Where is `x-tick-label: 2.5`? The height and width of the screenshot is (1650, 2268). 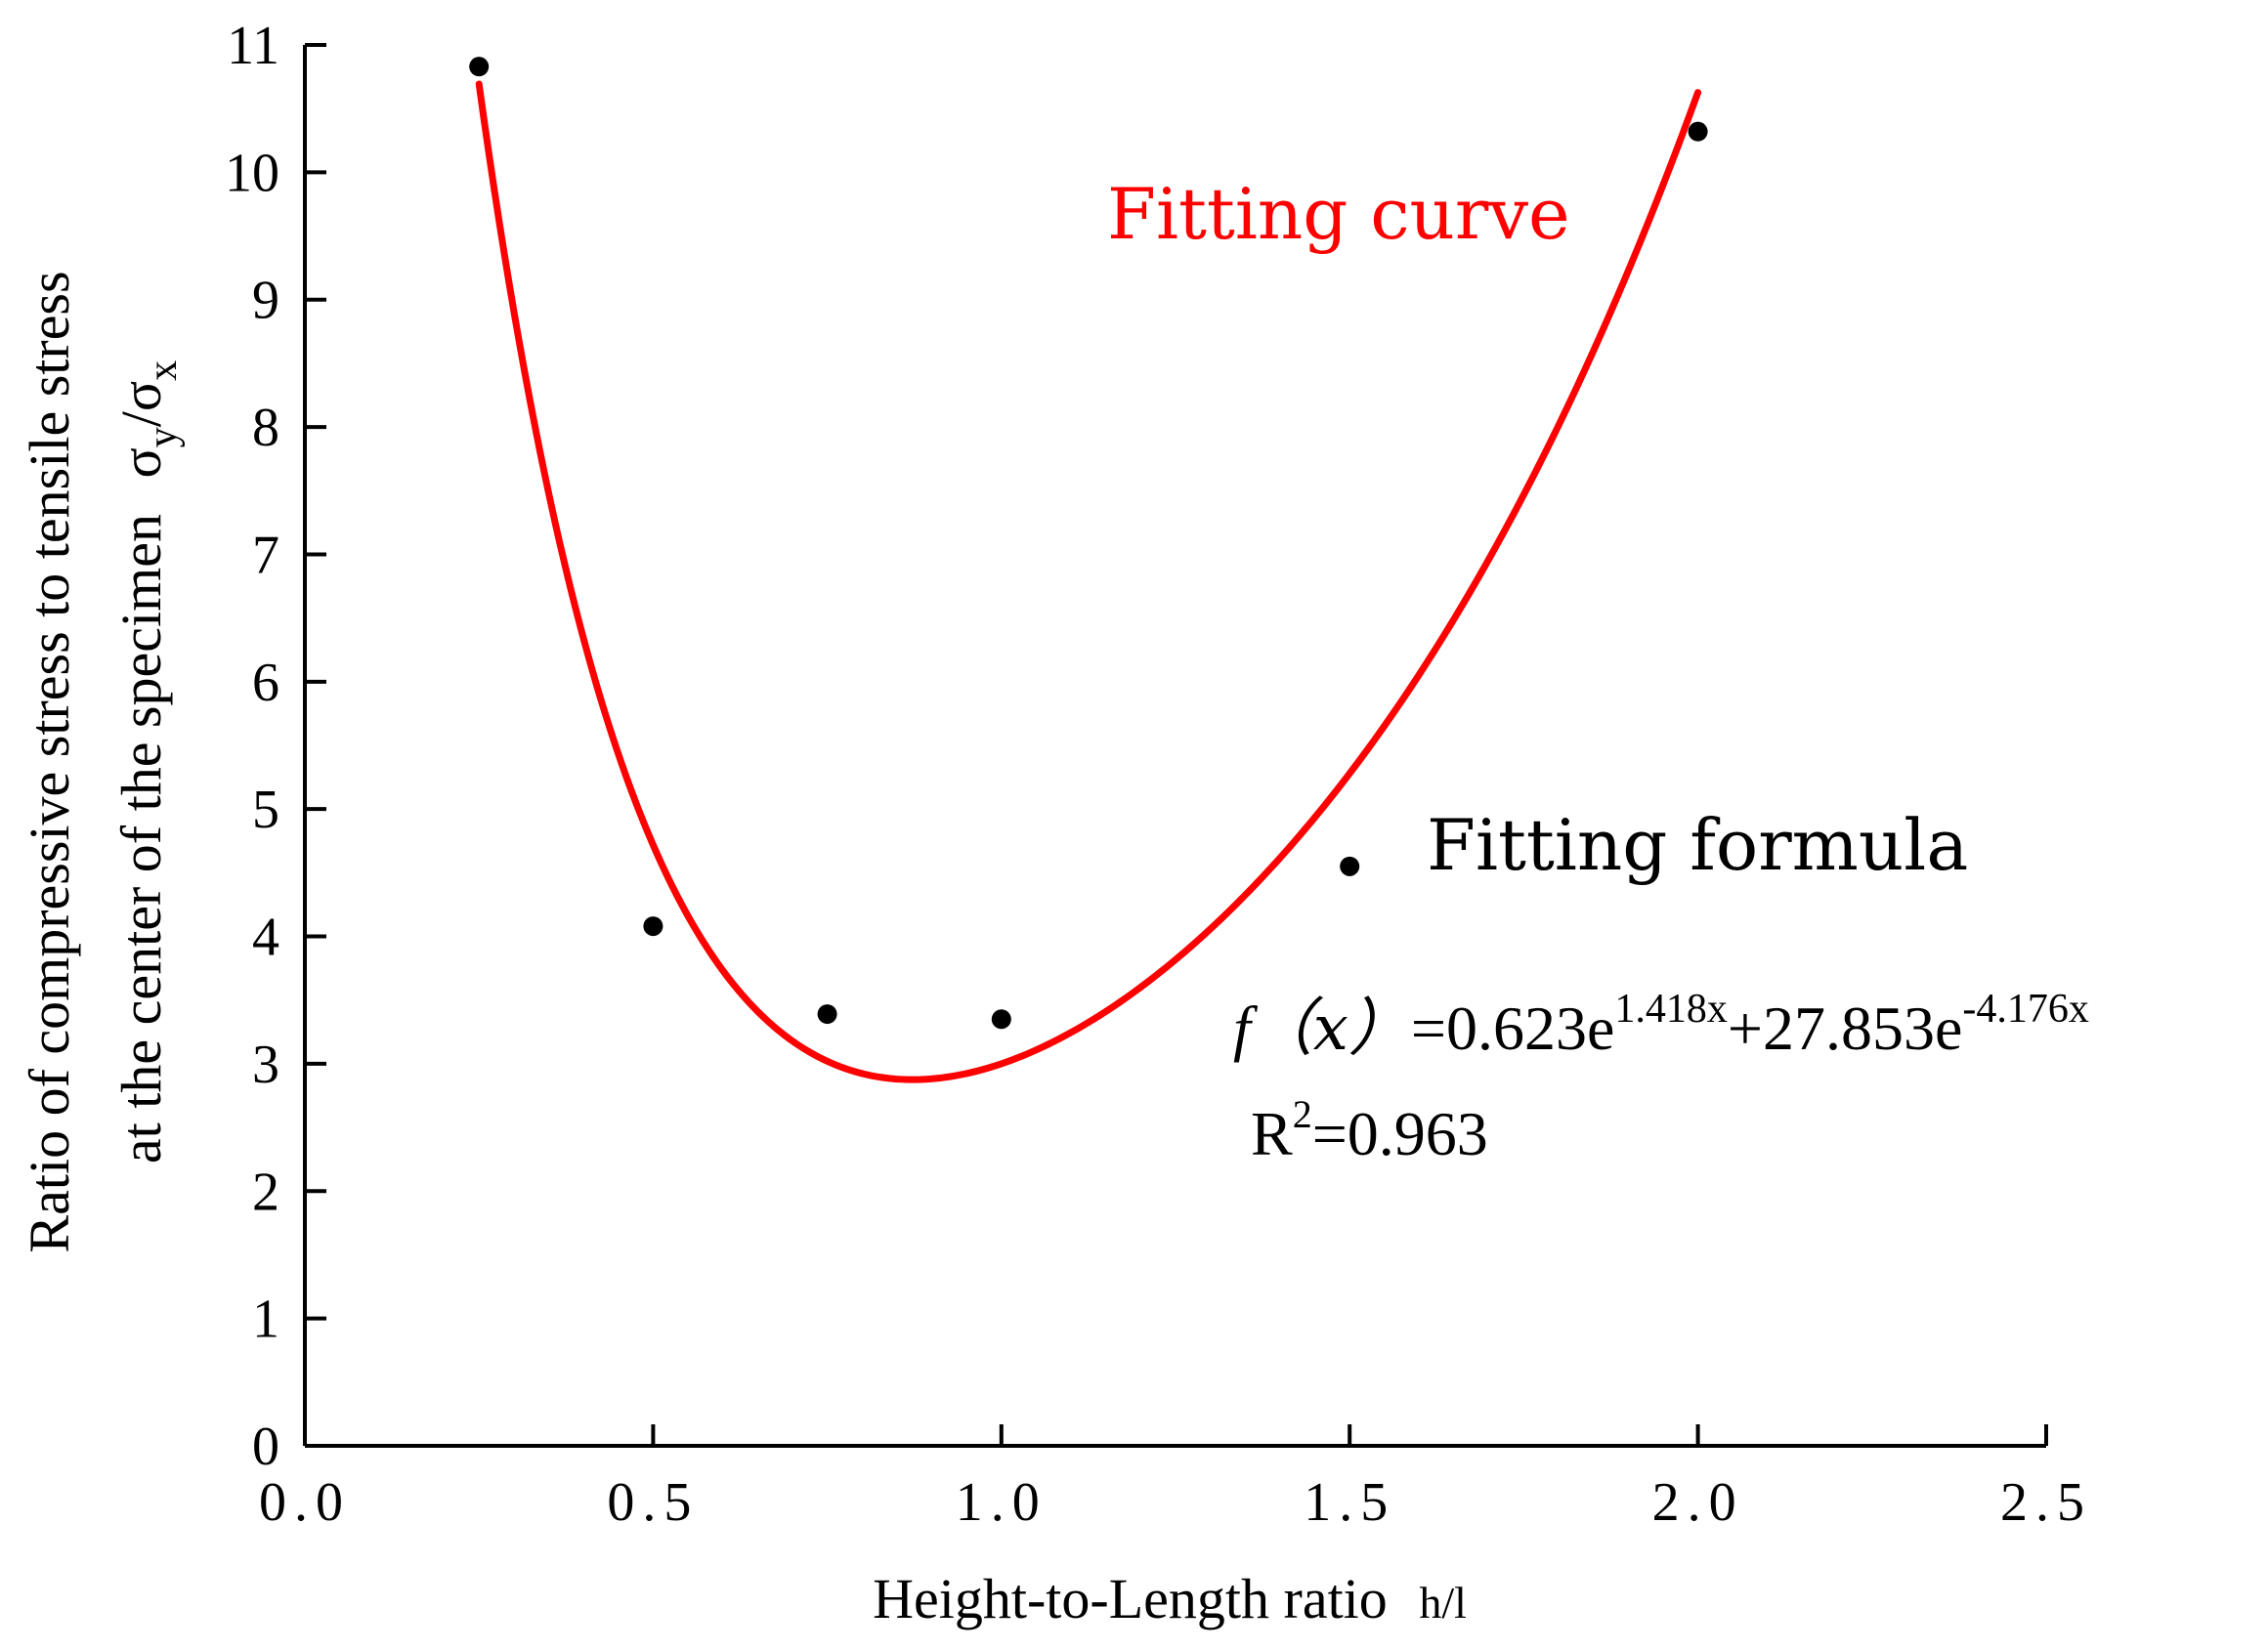
x-tick-label: 2.5 is located at coordinates (2046, 1502).